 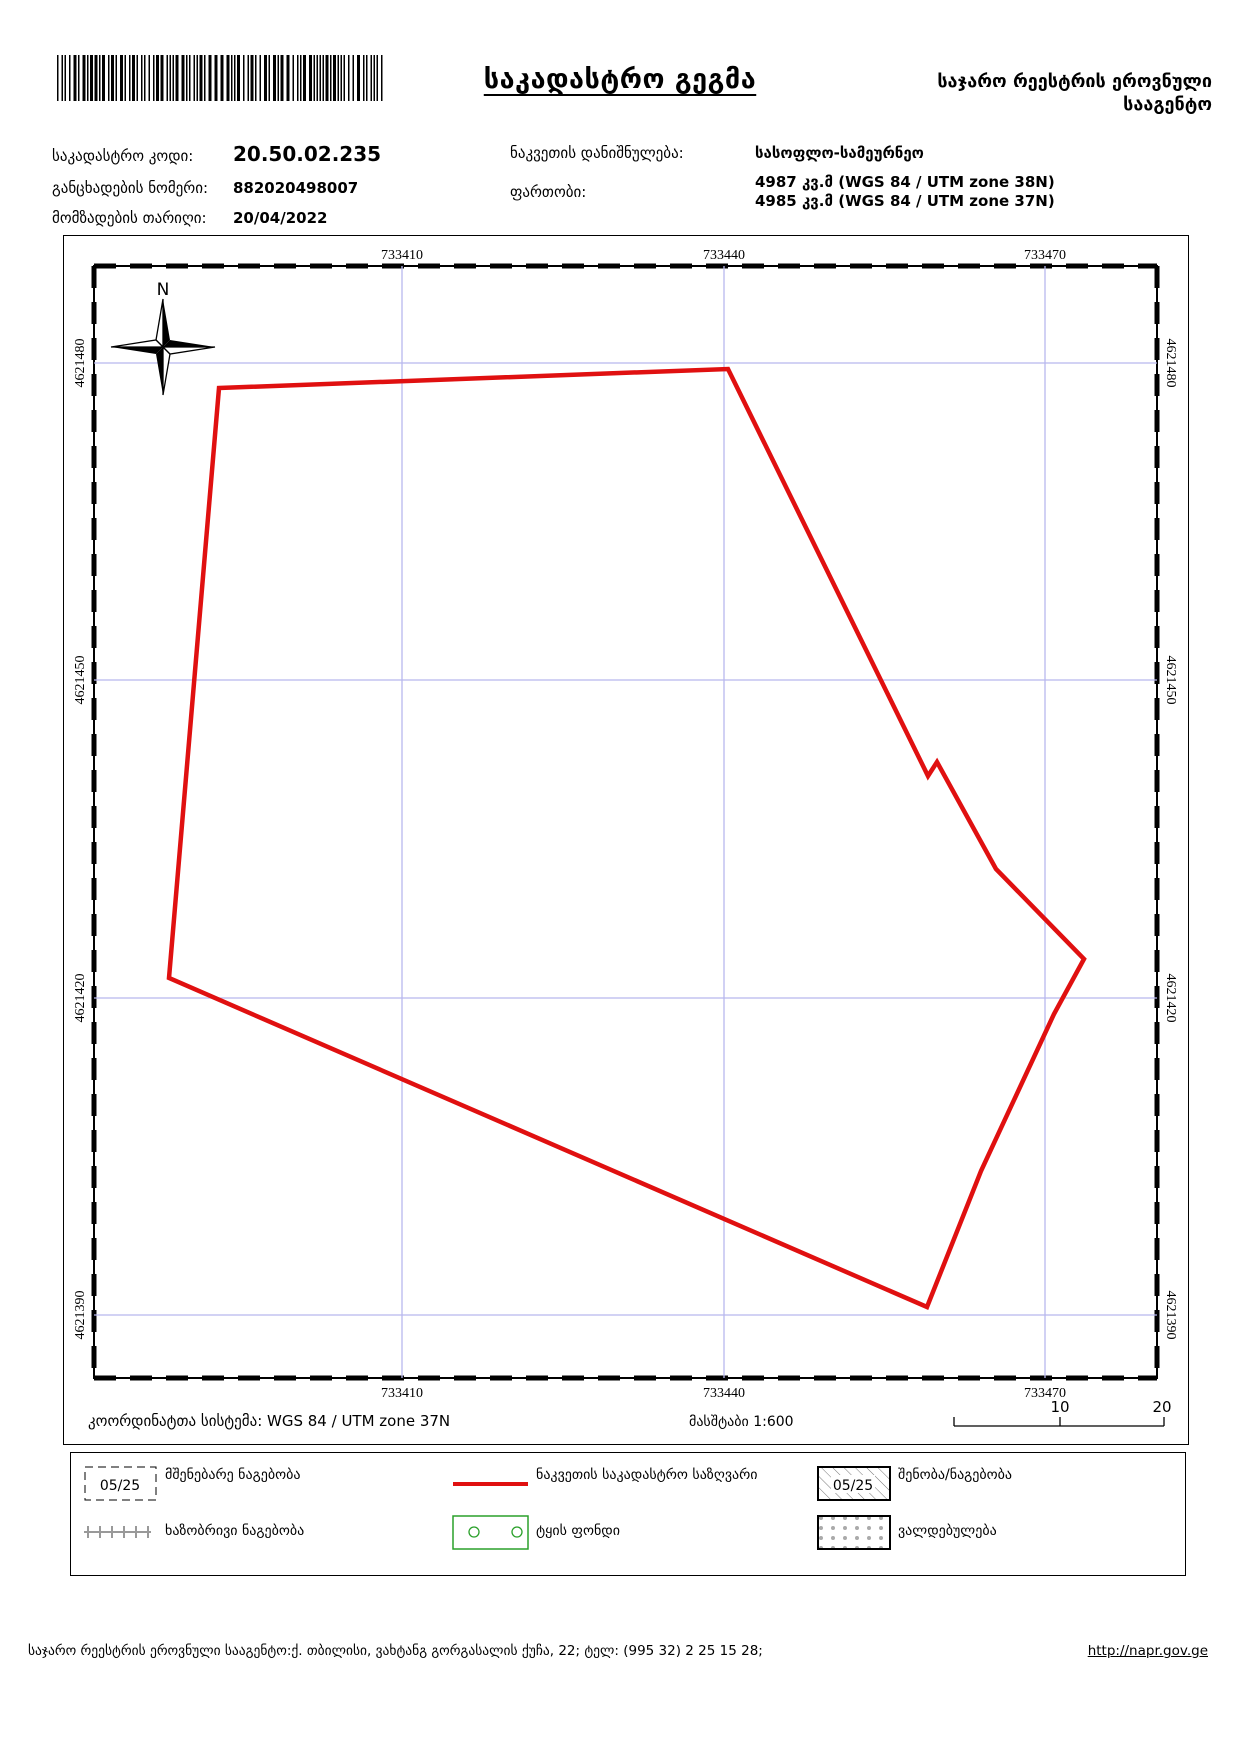 I want to click on y-tick-right-3: 4621420, so click(x=1170, y=998).